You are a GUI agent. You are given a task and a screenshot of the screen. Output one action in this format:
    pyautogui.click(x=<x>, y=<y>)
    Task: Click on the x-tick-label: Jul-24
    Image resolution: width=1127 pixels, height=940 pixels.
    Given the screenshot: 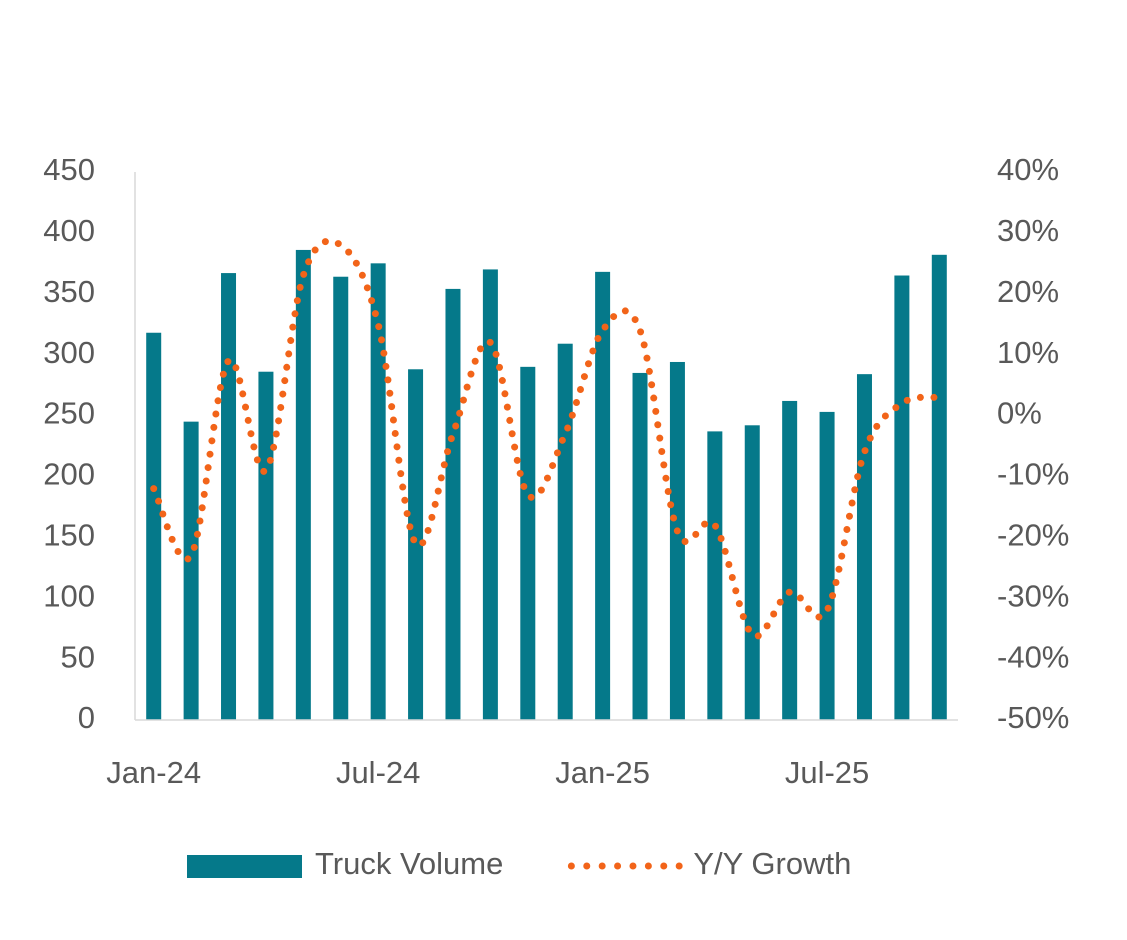 What is the action you would take?
    pyautogui.click(x=378, y=772)
    